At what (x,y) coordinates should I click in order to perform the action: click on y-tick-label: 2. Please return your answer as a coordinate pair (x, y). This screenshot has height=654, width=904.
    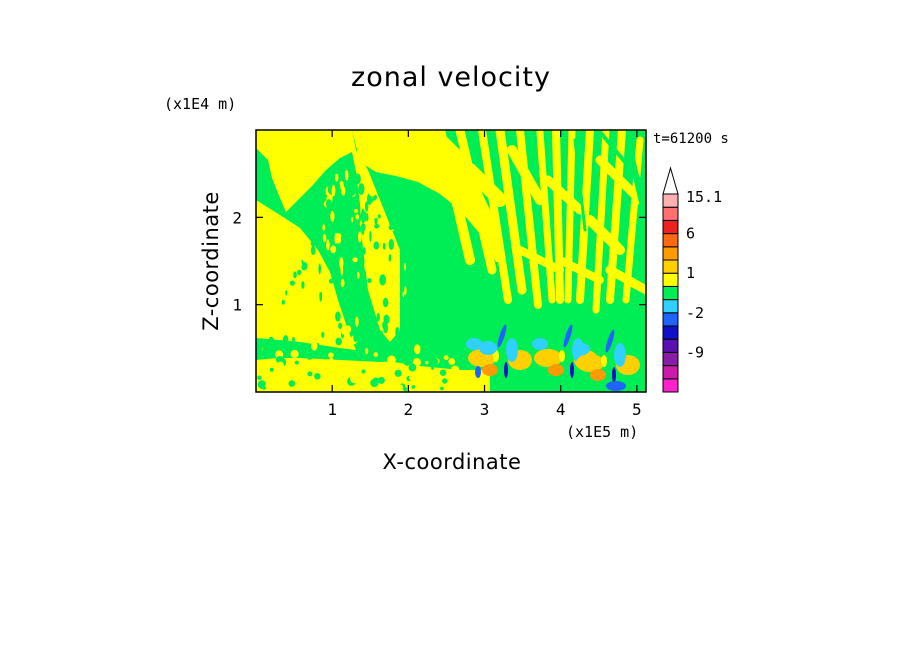
    Looking at the image, I should click on (237, 217).